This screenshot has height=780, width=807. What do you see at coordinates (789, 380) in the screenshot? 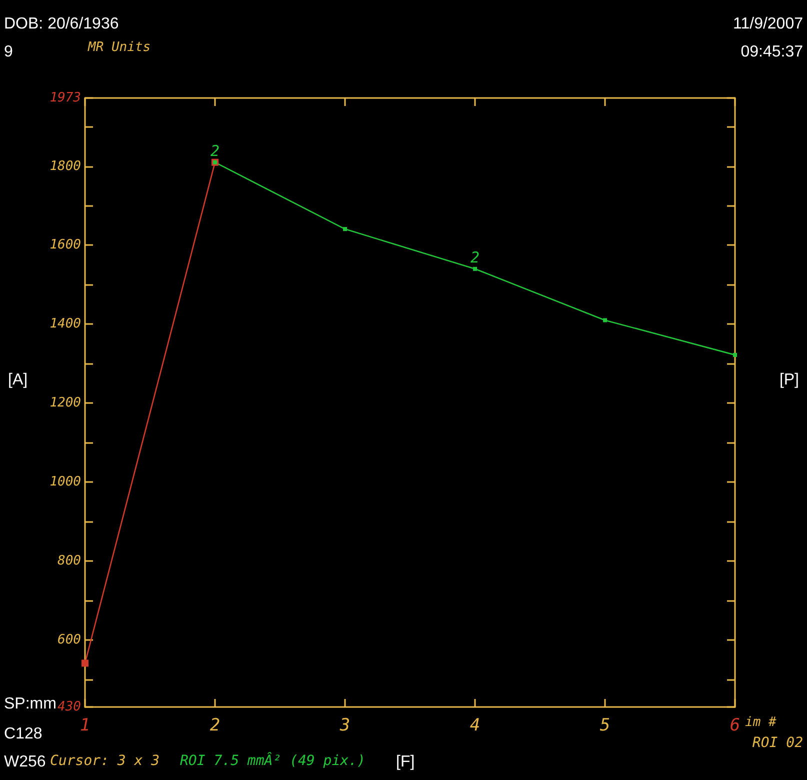
I see `text: [P]` at bounding box center [789, 380].